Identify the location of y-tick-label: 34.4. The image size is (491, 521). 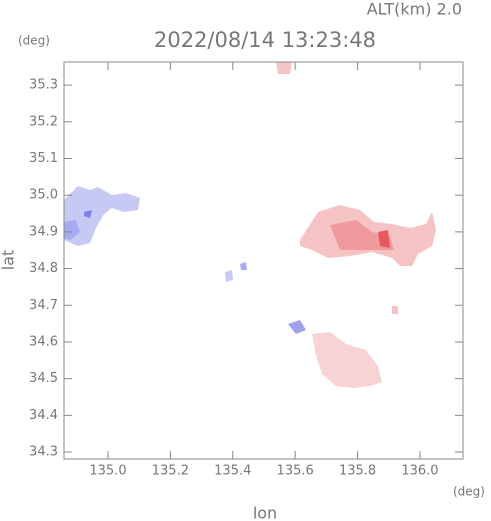
(43, 415).